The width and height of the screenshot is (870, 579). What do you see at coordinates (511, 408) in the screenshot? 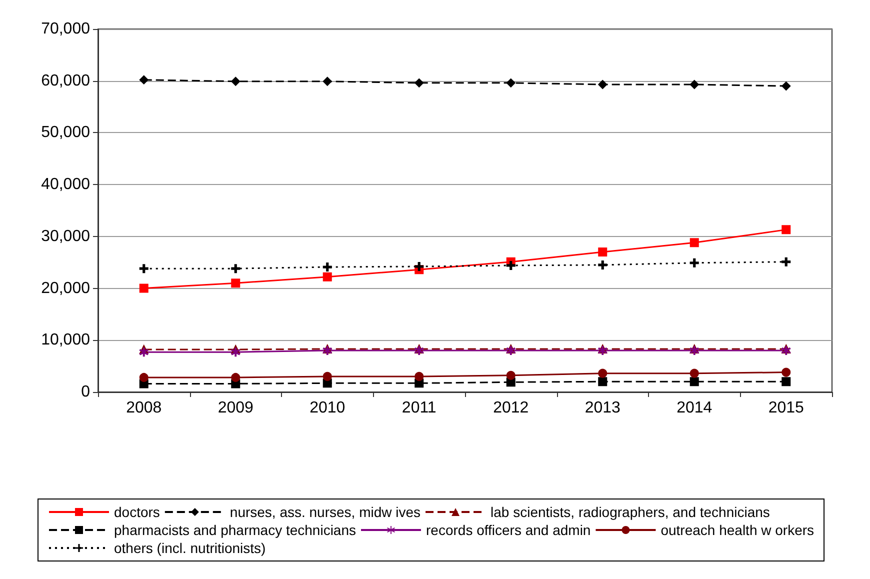
I see `x-tick-label: 2012` at bounding box center [511, 408].